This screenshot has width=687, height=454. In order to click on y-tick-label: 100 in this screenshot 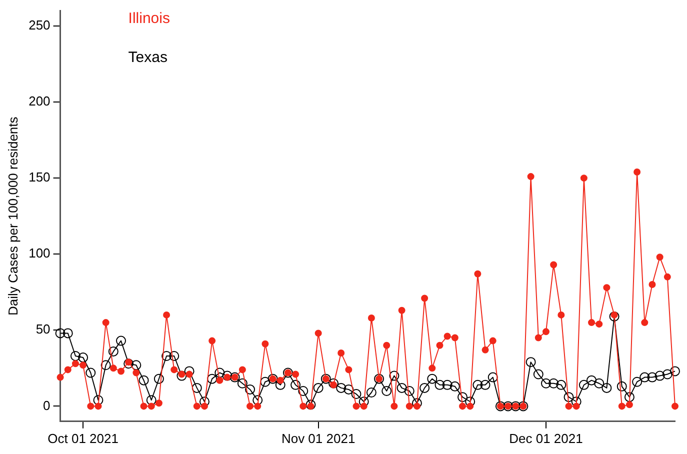, I will do `click(39, 253)`.